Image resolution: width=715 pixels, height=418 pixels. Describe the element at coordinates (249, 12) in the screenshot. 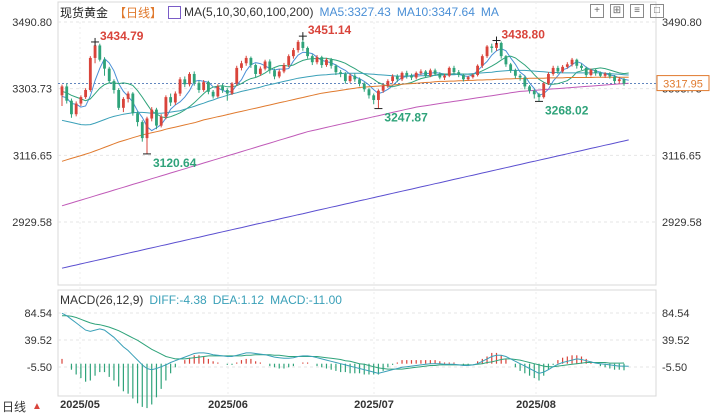

I see `ma-params-label: MA(5,10,30,60,100,200)` at that location.